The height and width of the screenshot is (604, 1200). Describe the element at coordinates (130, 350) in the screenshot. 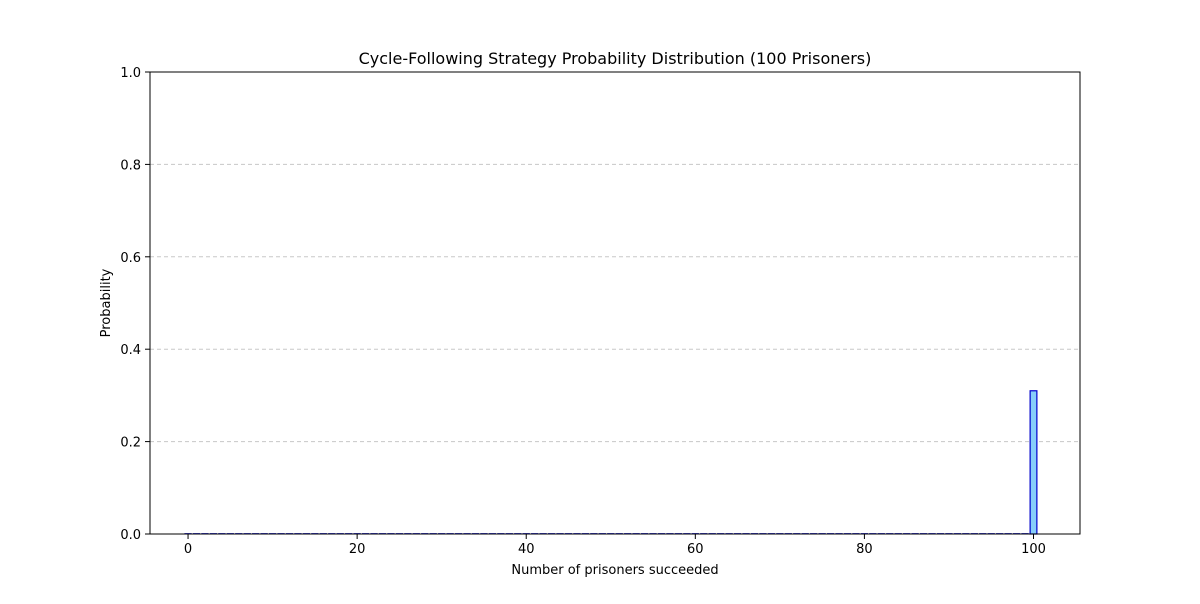

I see `y-tick-label: 0.4` at that location.